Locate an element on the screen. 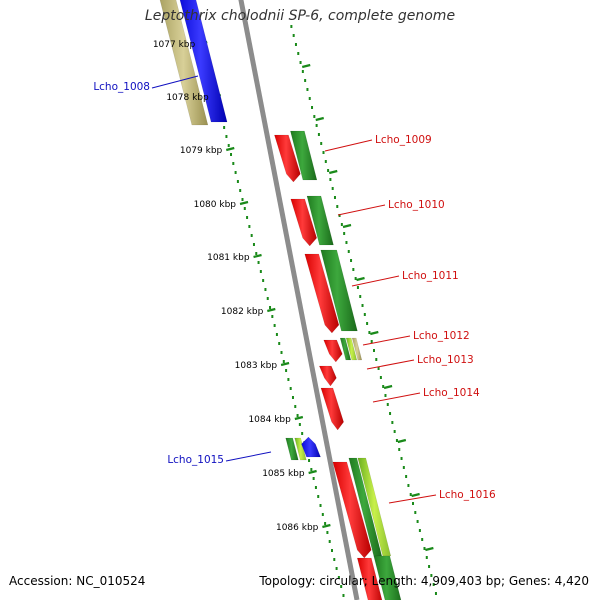 The image size is (600, 600). gc-skew-bar is located at coordinates (184, 63).